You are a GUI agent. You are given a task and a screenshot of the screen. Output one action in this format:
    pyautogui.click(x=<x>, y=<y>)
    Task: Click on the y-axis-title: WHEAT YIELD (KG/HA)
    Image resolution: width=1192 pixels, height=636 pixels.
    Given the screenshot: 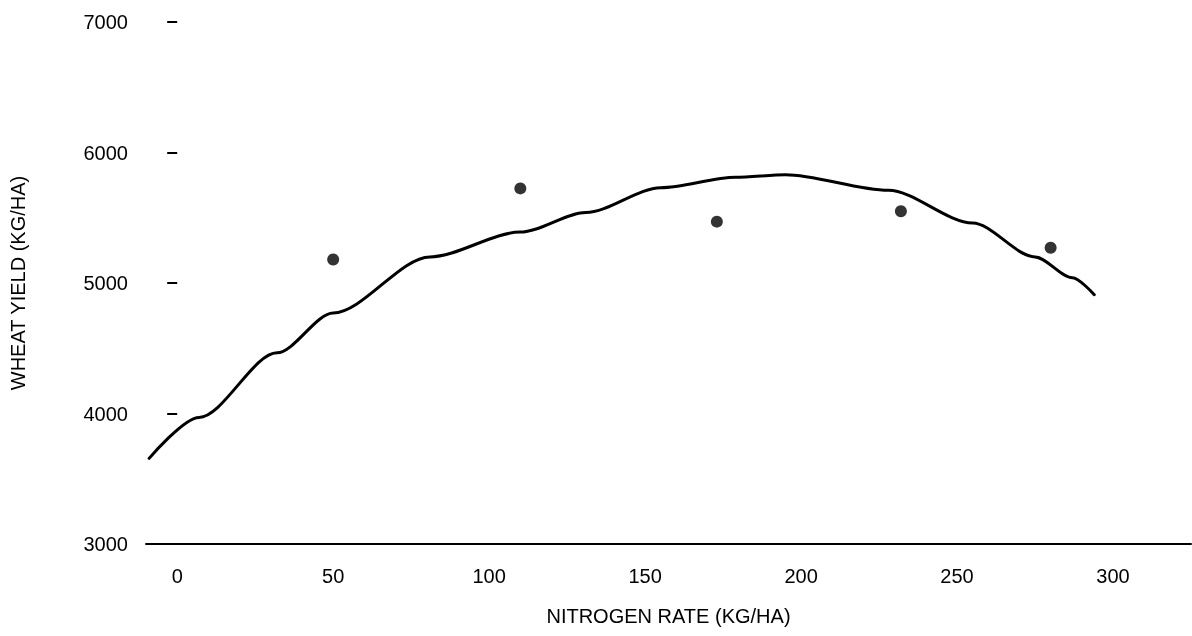 What is the action you would take?
    pyautogui.click(x=18, y=283)
    